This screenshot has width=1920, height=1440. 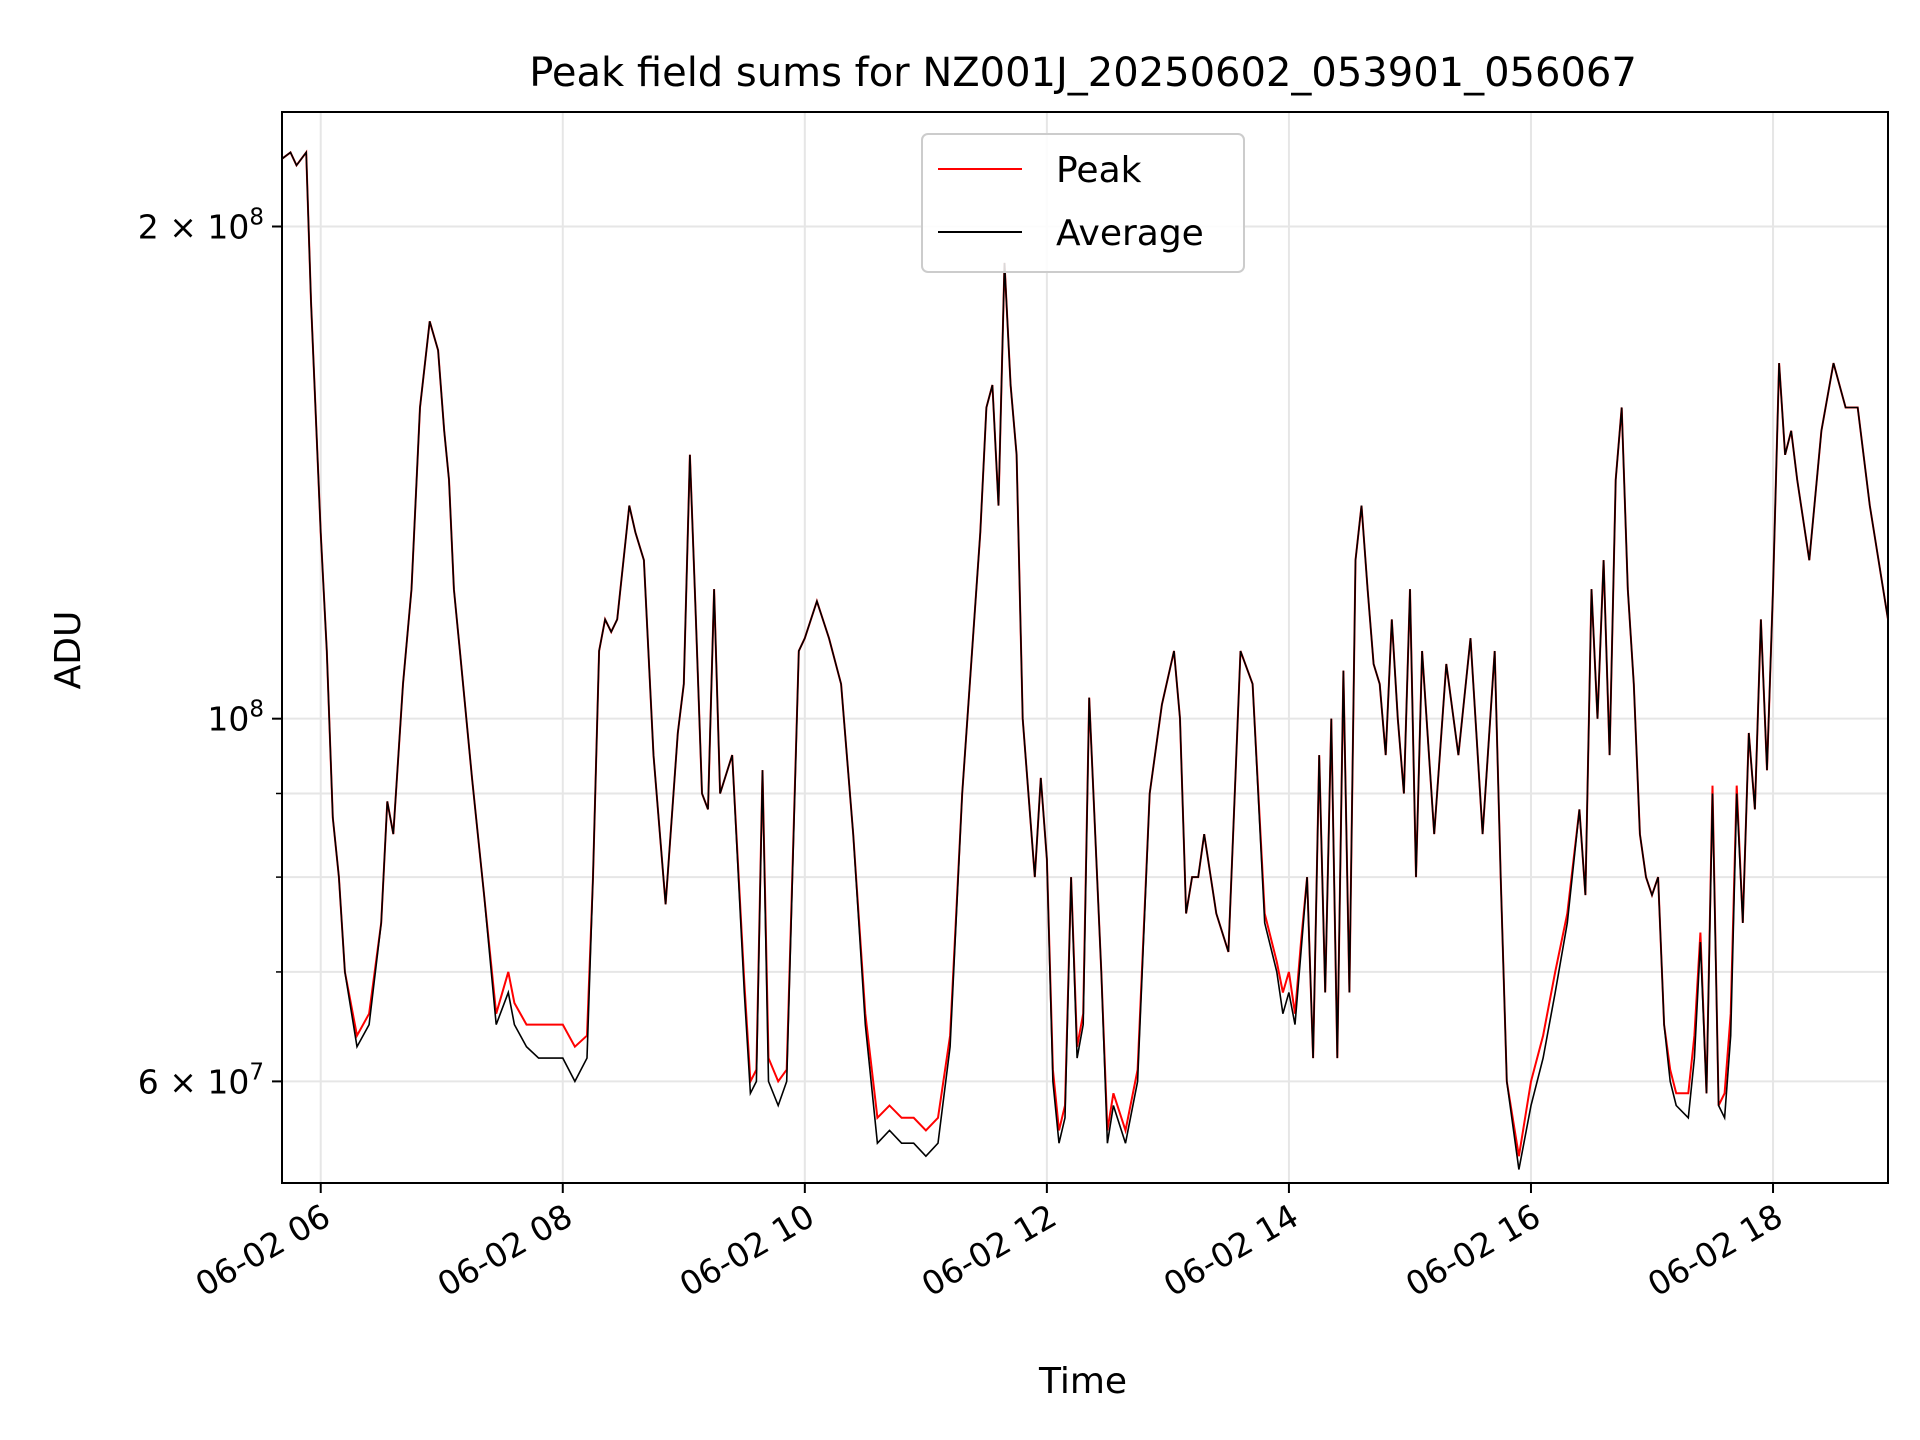 What do you see at coordinates (1099, 170) in the screenshot?
I see `legend-label-peak: Peak` at bounding box center [1099, 170].